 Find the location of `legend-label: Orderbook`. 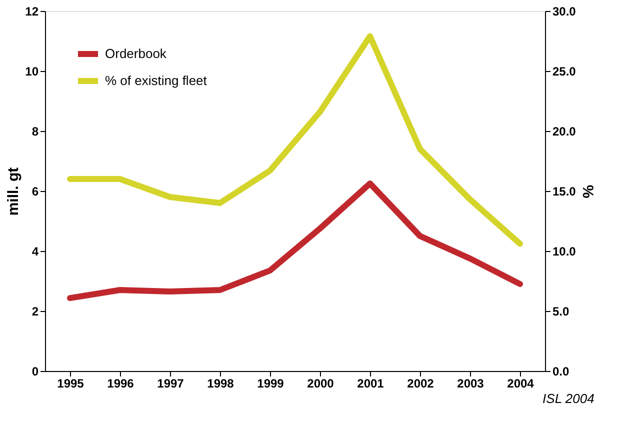

legend-label: Orderbook is located at coordinates (136, 53).